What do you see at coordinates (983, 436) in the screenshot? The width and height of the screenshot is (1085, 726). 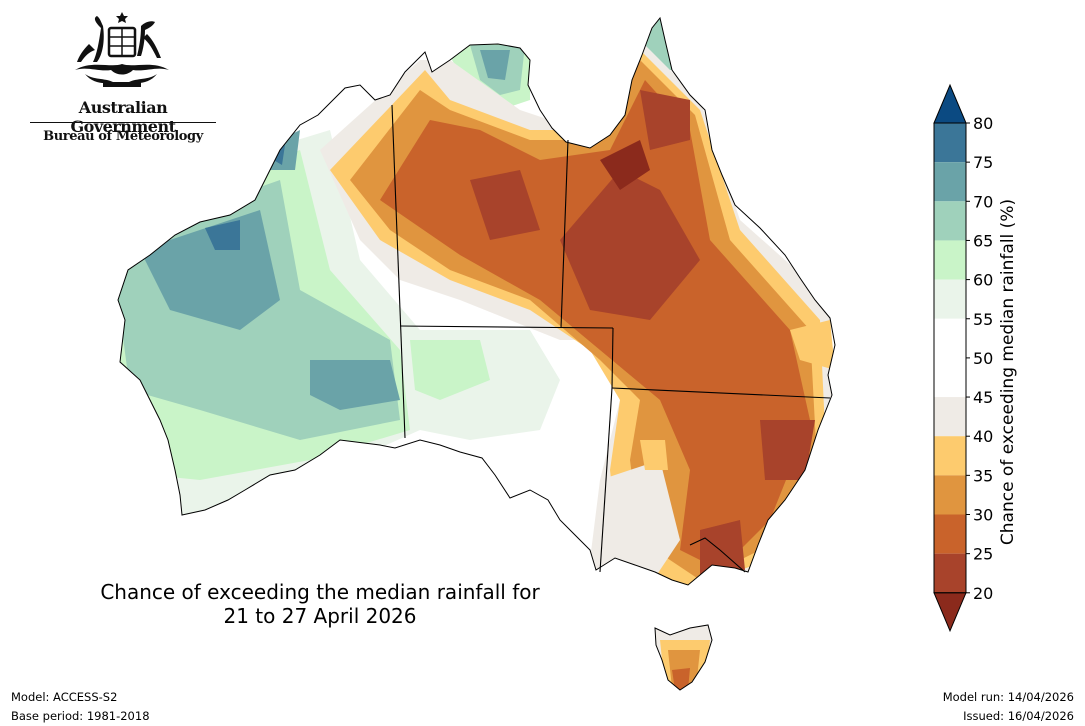 I see `colorbar-tick-label: 40` at bounding box center [983, 436].